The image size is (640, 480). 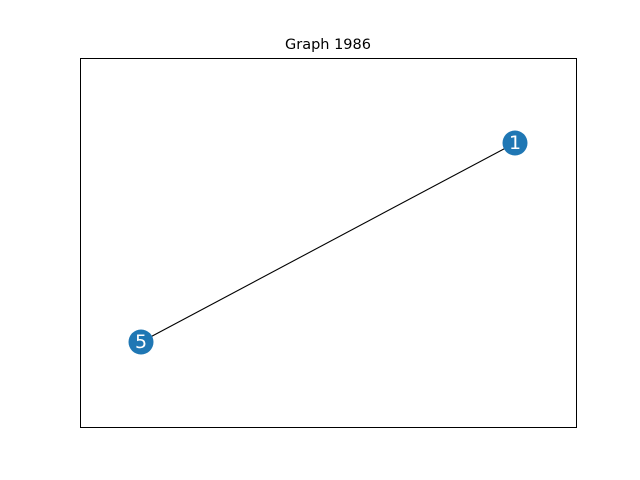 I want to click on node-5: 5, so click(x=141, y=342).